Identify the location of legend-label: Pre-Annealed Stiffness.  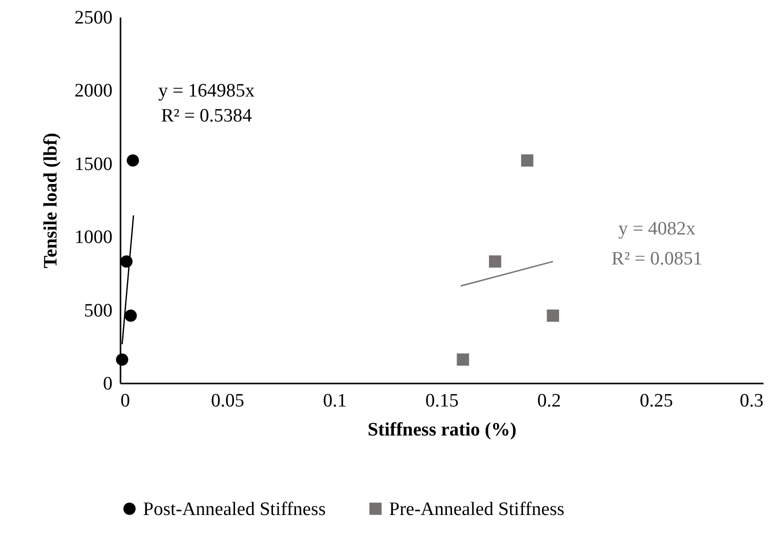
(476, 509).